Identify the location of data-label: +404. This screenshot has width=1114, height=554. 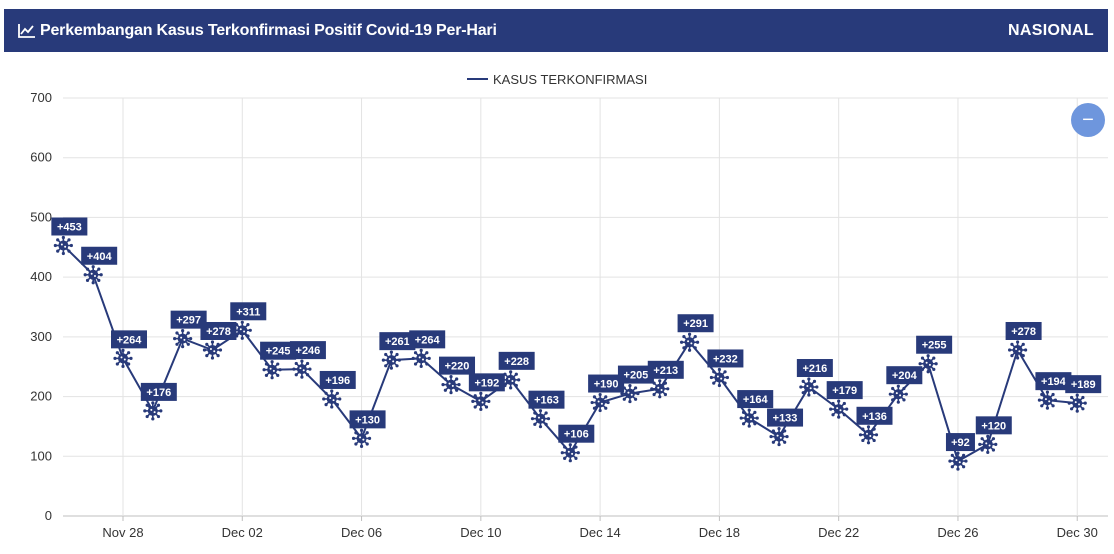
(99, 255).